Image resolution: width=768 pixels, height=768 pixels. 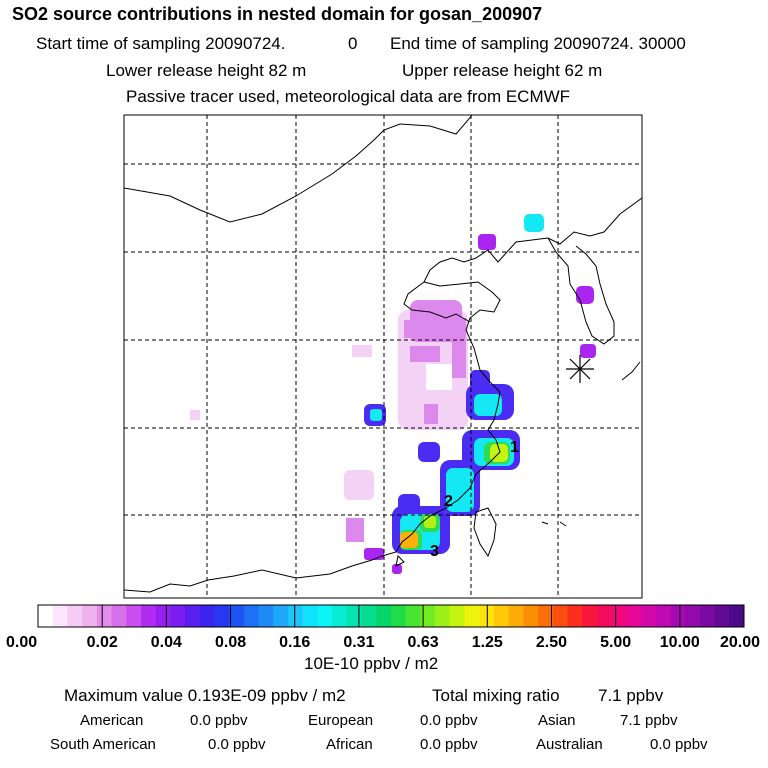 I want to click on upper-release-height: Upper release height 62 m, so click(x=502, y=70).